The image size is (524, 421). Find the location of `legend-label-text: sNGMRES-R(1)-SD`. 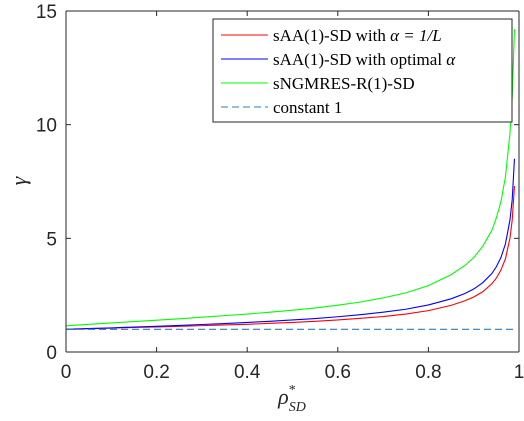

legend-label-text: sNGMRES-R(1)-SD is located at coordinates (344, 83).